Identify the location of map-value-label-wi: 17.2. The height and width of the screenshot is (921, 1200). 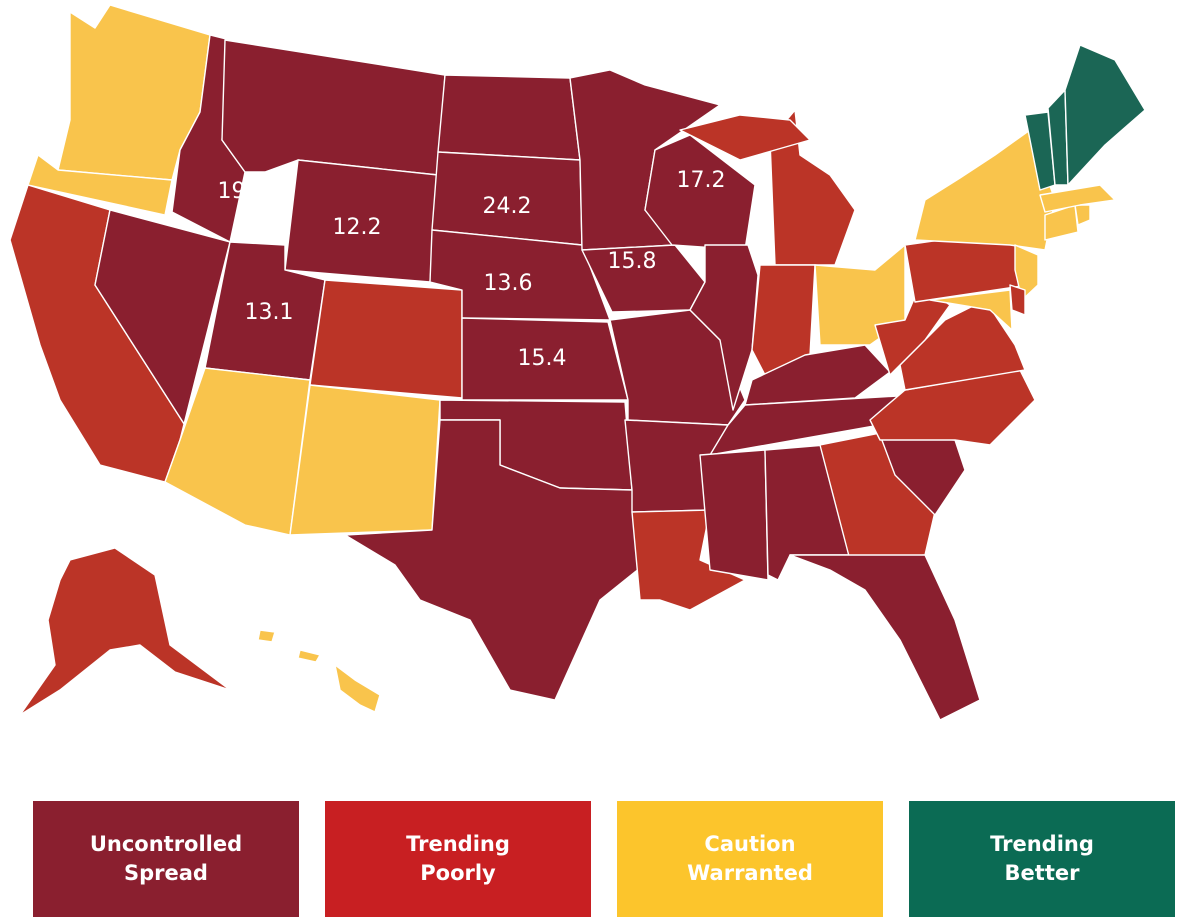
(701, 180).